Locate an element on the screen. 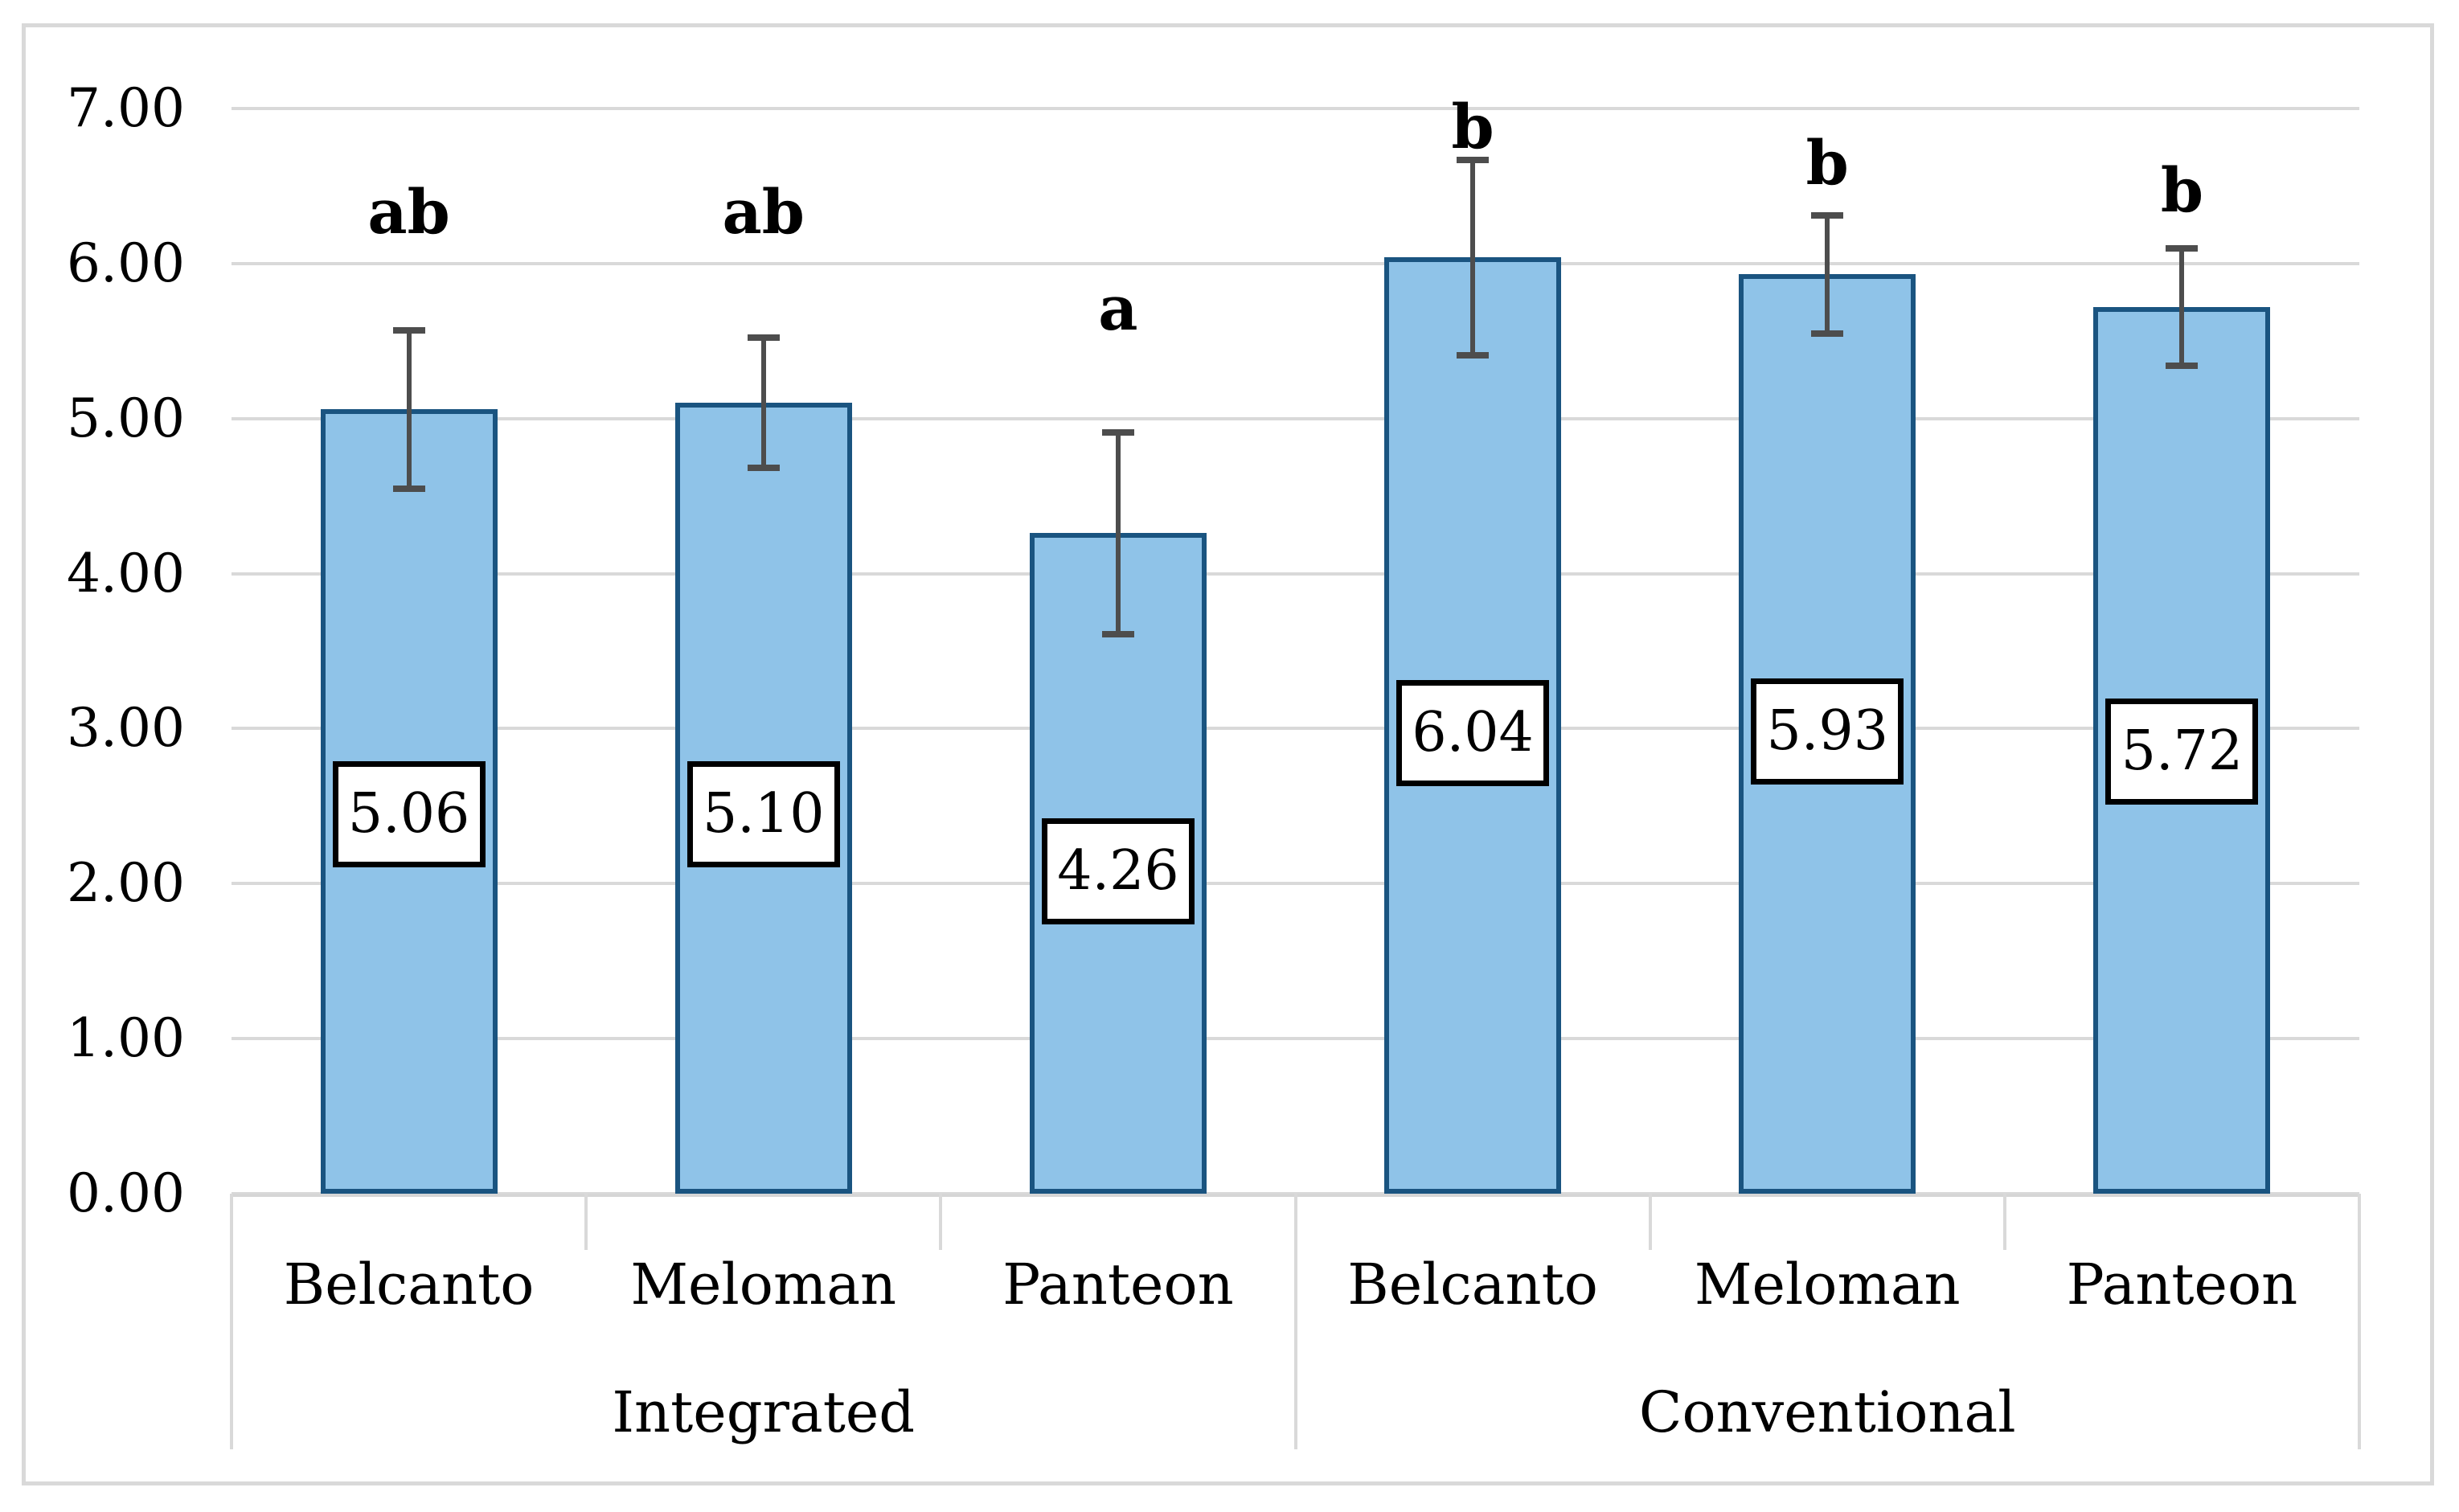 This screenshot has height=1512, width=2459. significance-letter: a is located at coordinates (1118, 308).